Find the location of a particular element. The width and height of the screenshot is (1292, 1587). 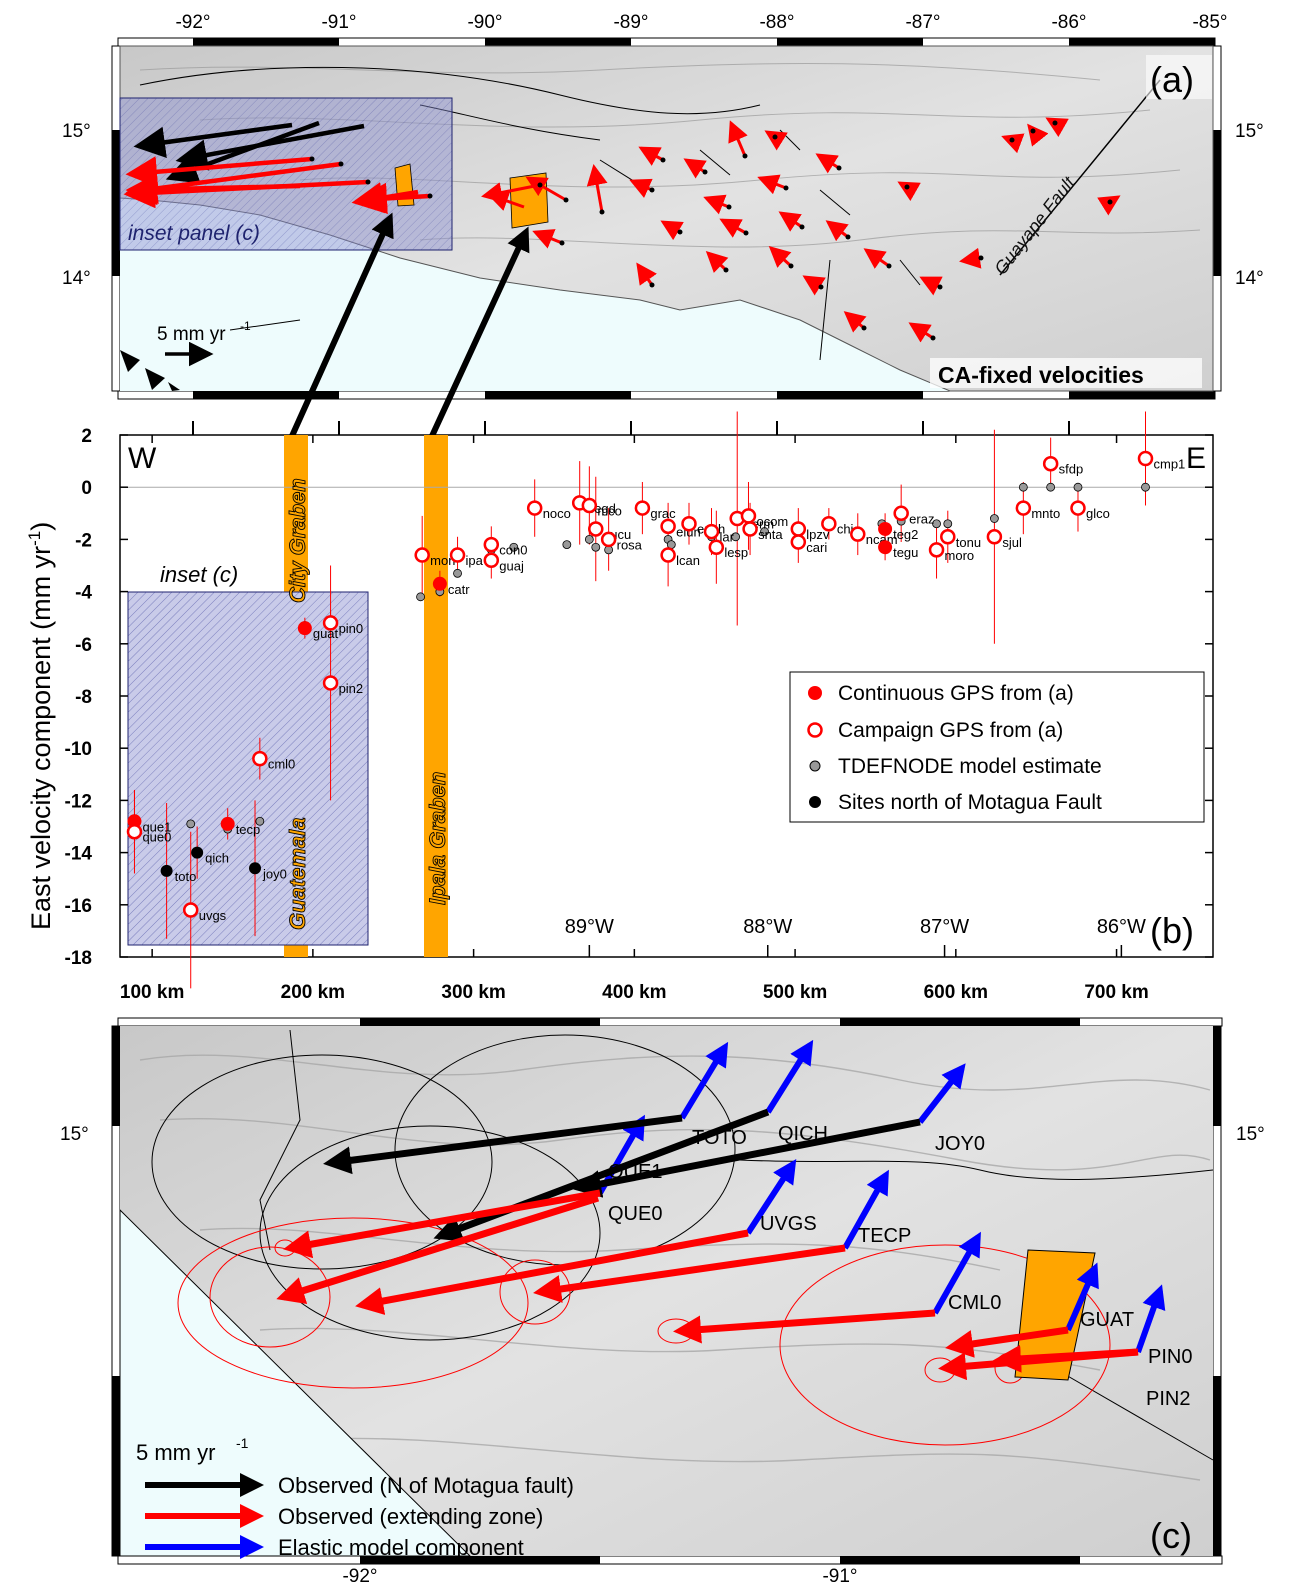

lon-labels: 89°W 88°W 87°W 86°W is located at coordinates (855, 936).